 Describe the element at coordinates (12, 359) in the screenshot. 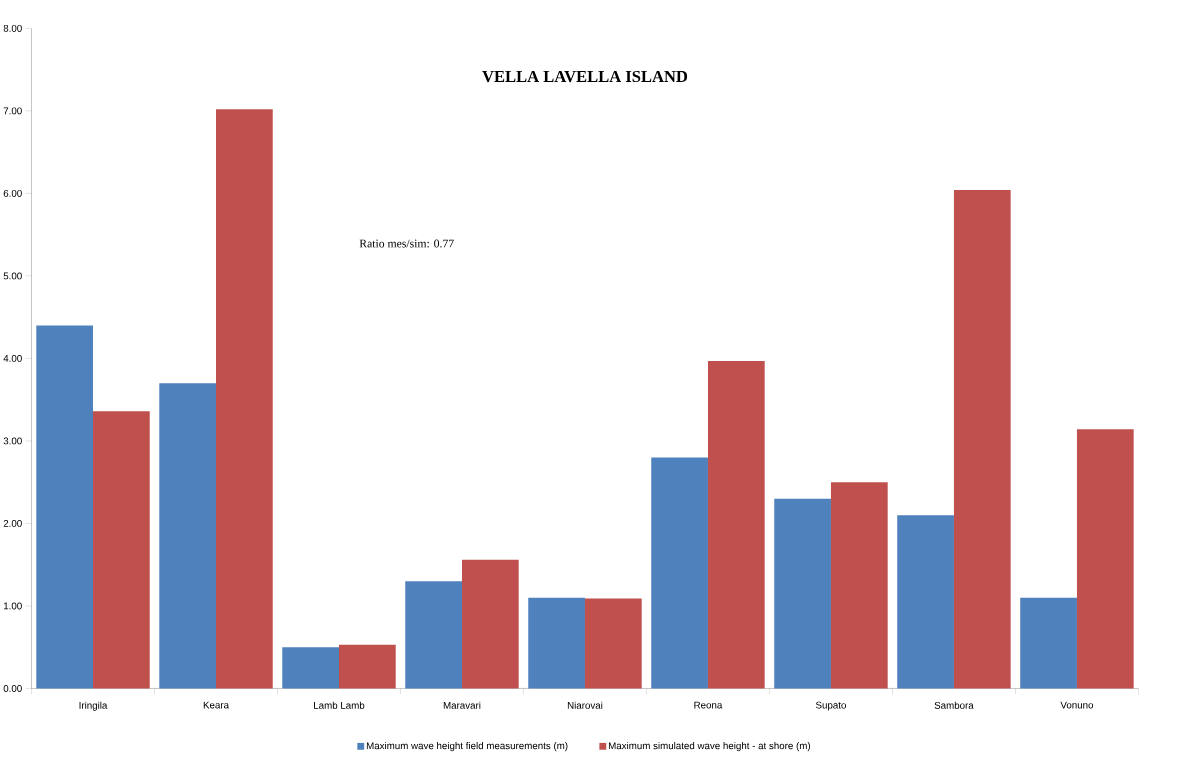

I see `y-tick-label: 4.00` at that location.